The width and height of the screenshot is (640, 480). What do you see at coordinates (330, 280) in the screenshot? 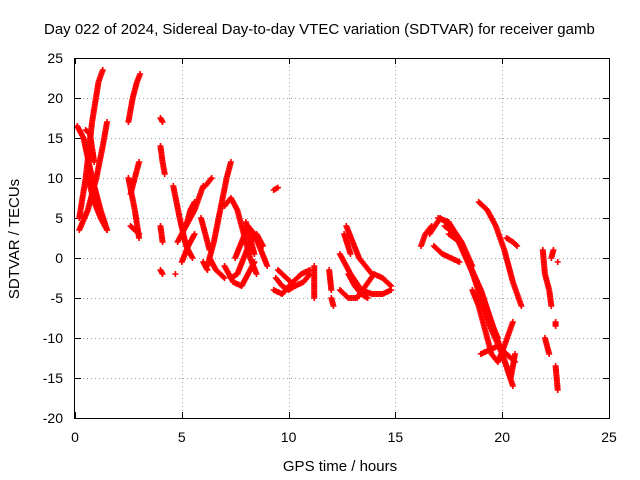
I see `series-arc34` at bounding box center [330, 280].